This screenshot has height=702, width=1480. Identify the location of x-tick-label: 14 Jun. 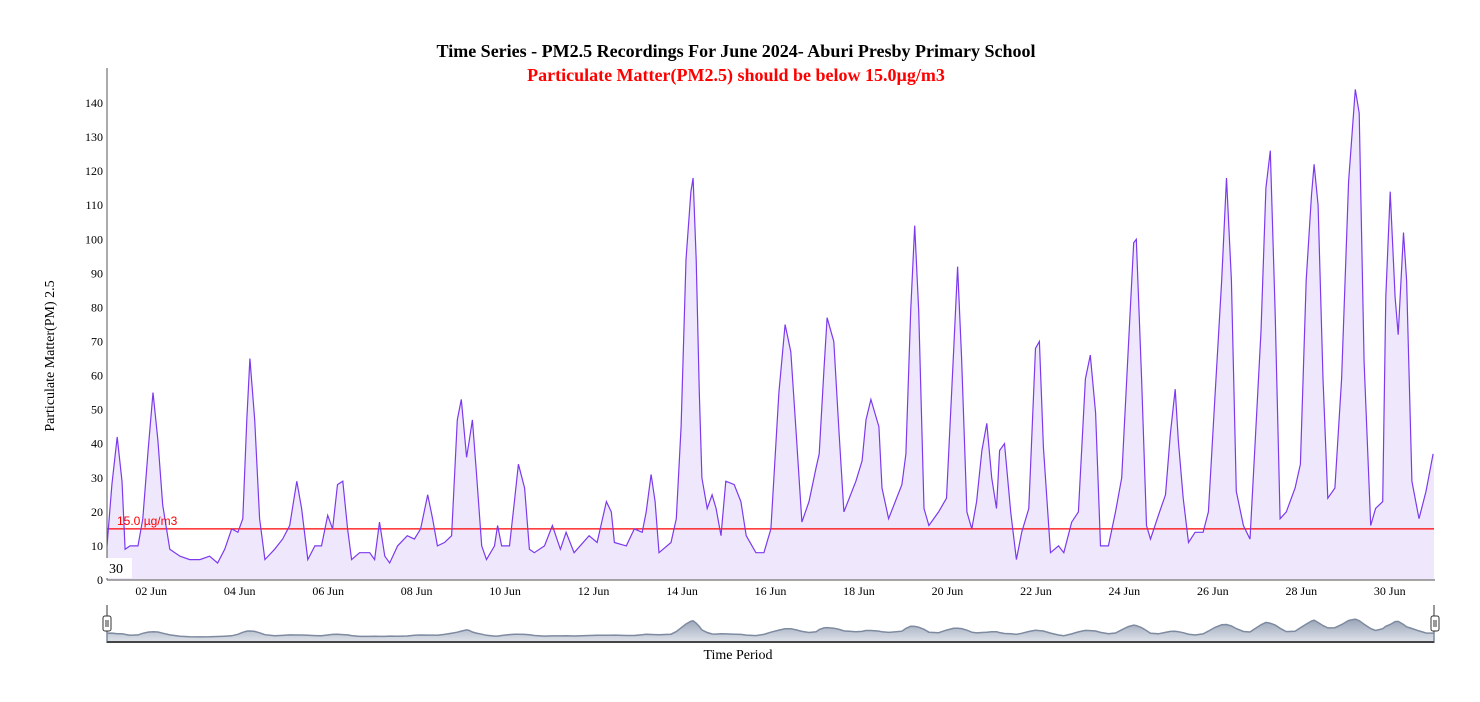
(682, 591).